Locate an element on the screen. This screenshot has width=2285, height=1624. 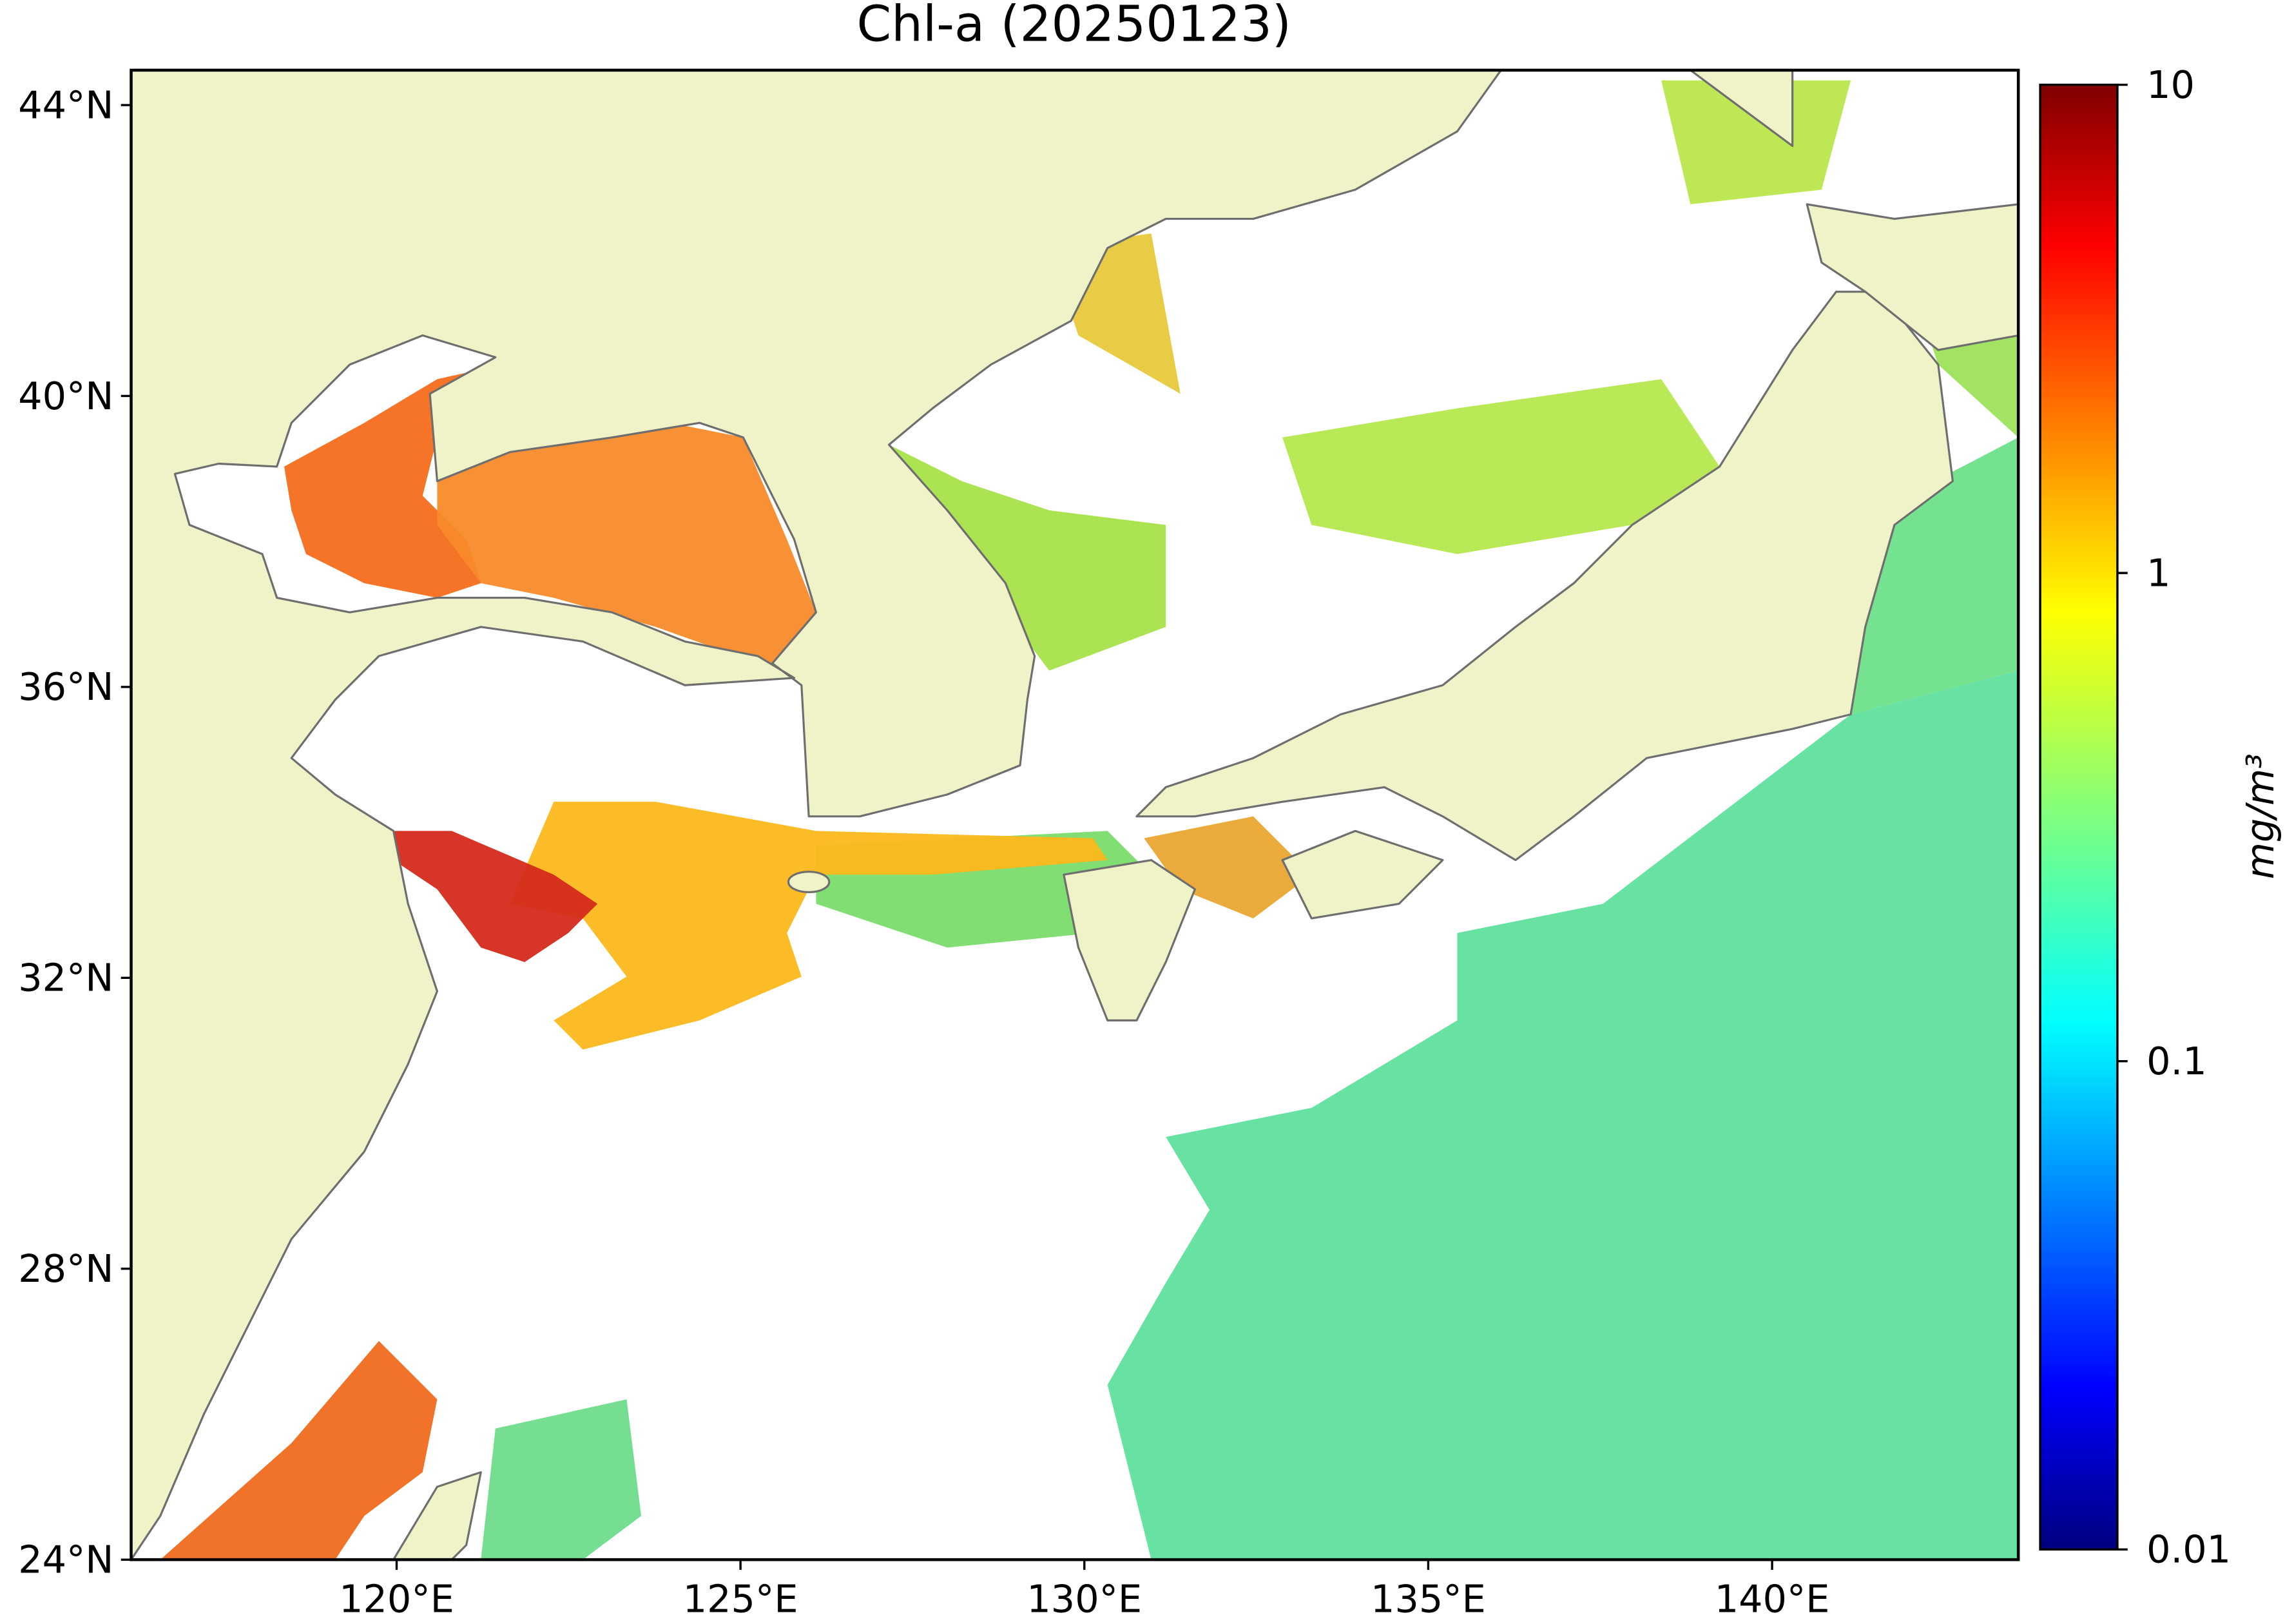
land-sakhalin is located at coordinates (1741, 109).